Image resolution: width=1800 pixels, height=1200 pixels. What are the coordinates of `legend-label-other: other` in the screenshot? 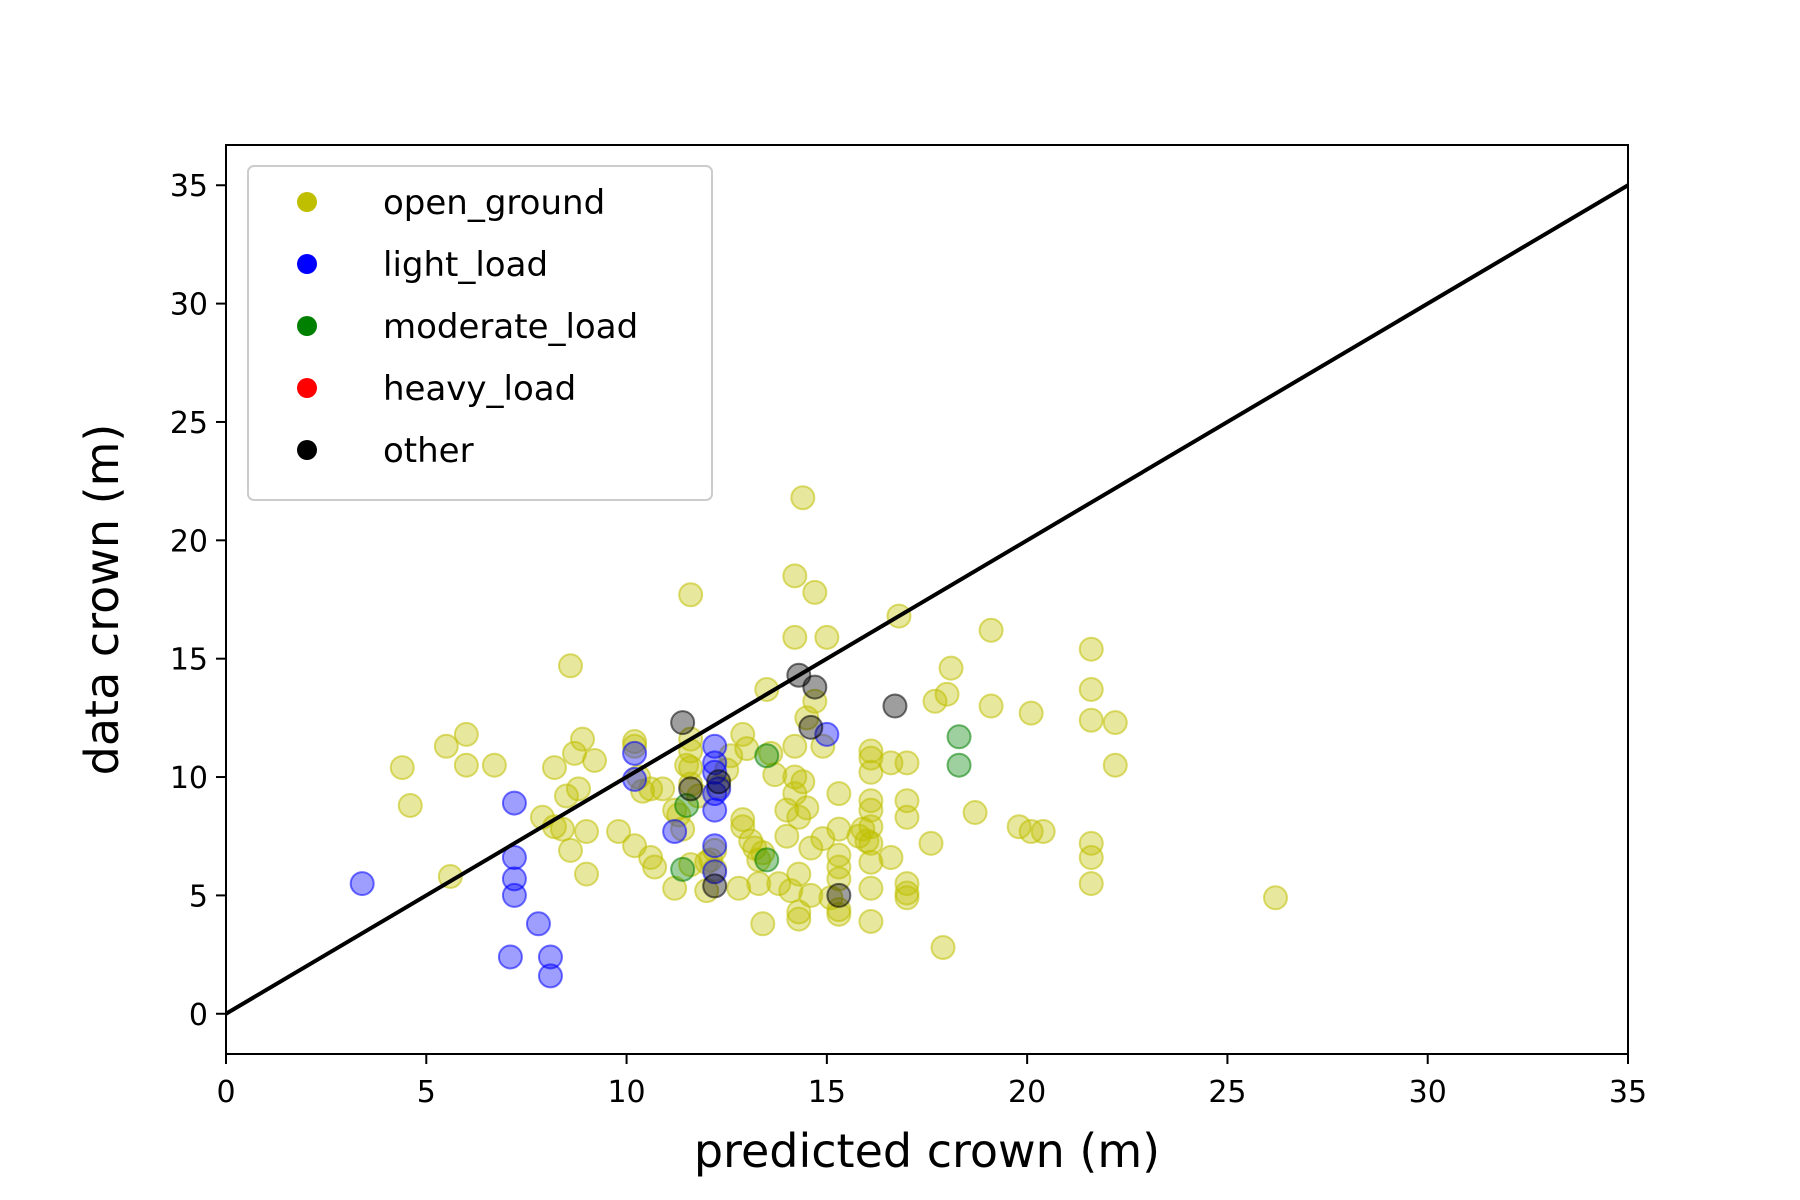 It's located at (428, 451).